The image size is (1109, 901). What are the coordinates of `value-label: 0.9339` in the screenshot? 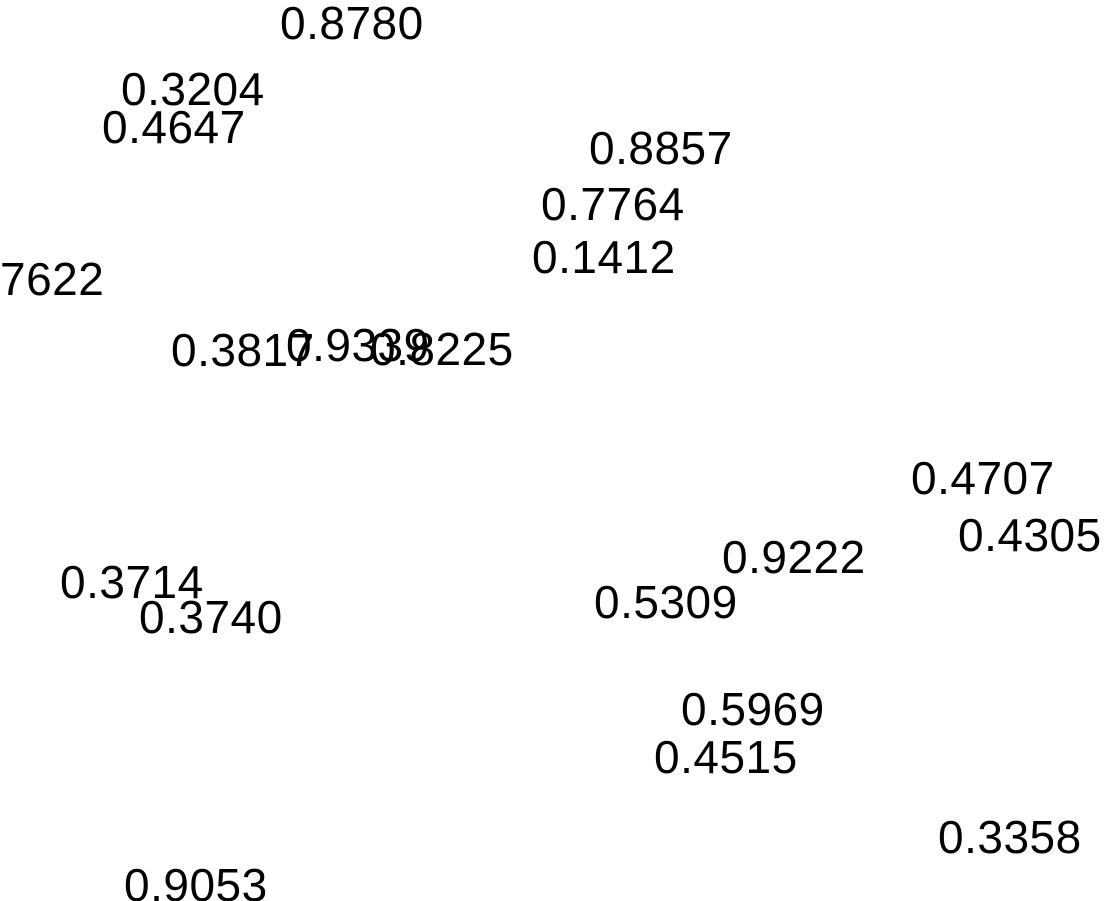 It's located at (358, 345).